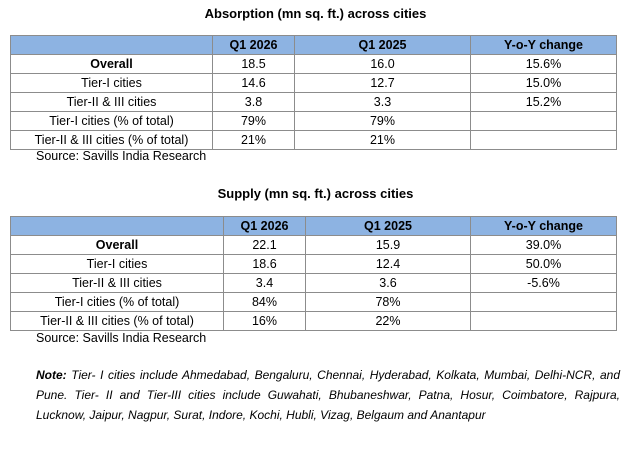 The image size is (631, 453). I want to click on table-row: Overall 18.5 16.0 15.6%, so click(313, 64).